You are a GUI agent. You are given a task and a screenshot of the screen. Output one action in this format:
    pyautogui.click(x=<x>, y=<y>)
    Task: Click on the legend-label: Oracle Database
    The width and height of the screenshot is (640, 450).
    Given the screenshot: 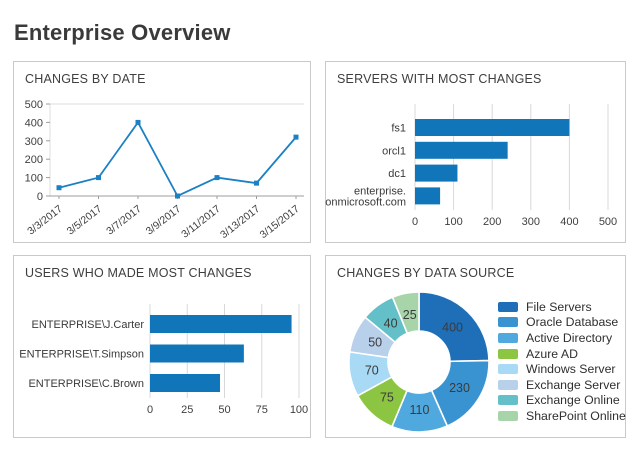 What is the action you would take?
    pyautogui.click(x=572, y=322)
    